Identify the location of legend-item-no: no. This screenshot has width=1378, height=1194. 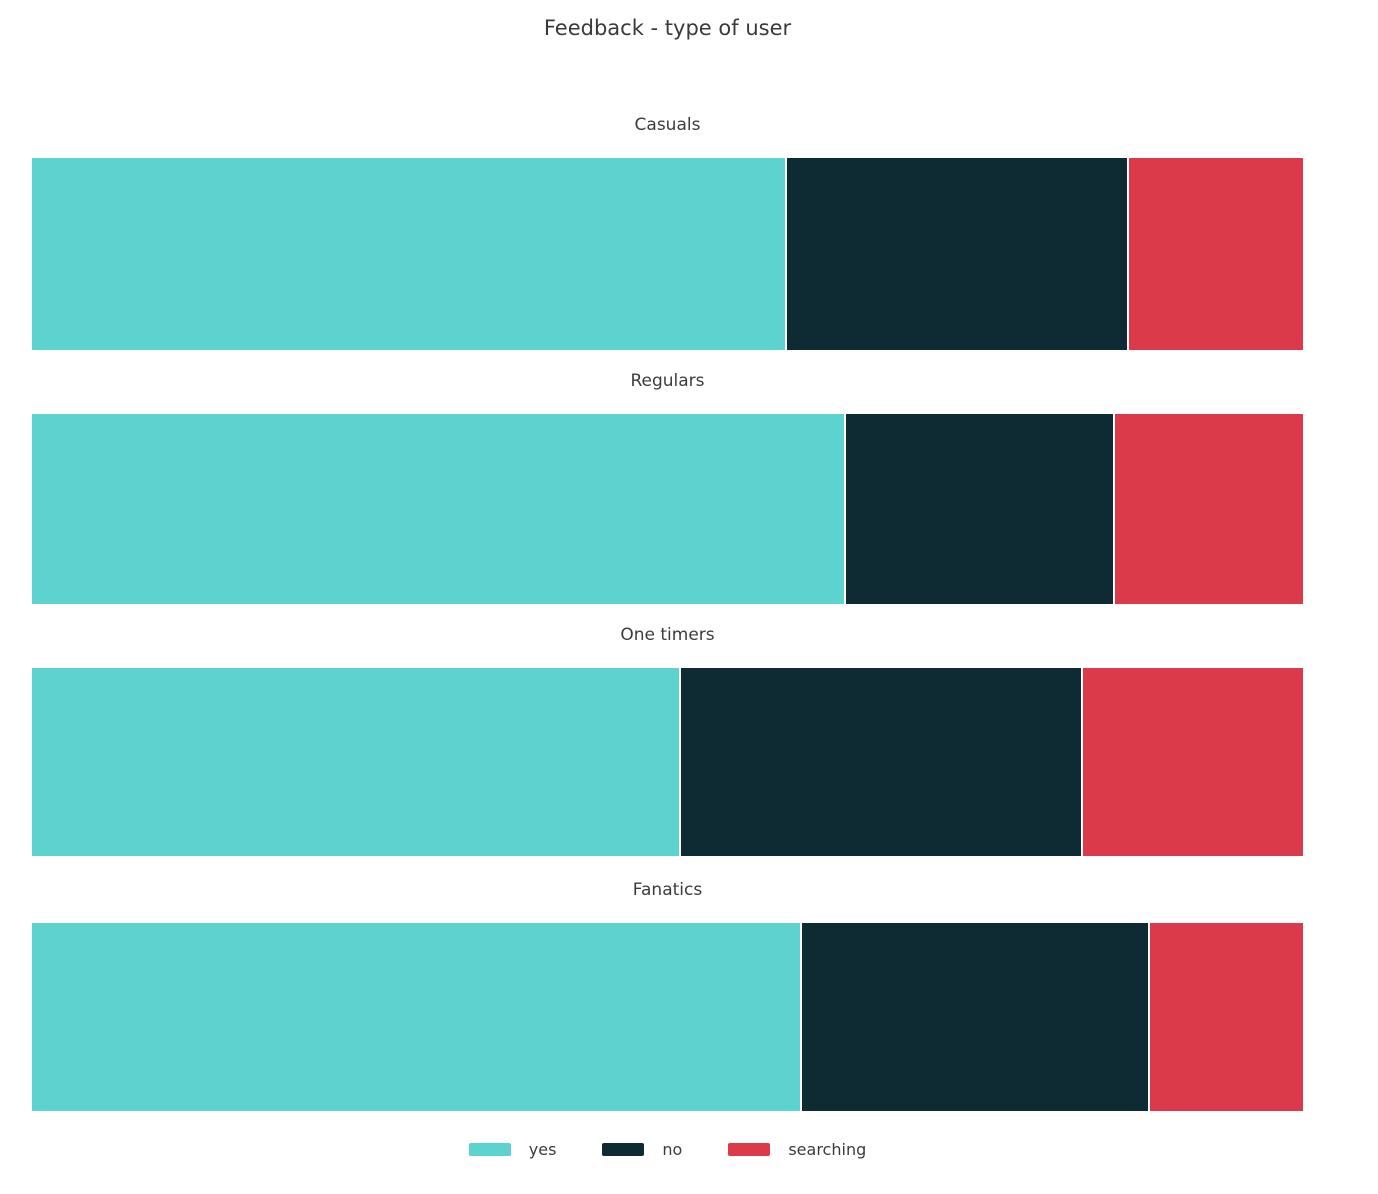
(642, 1149).